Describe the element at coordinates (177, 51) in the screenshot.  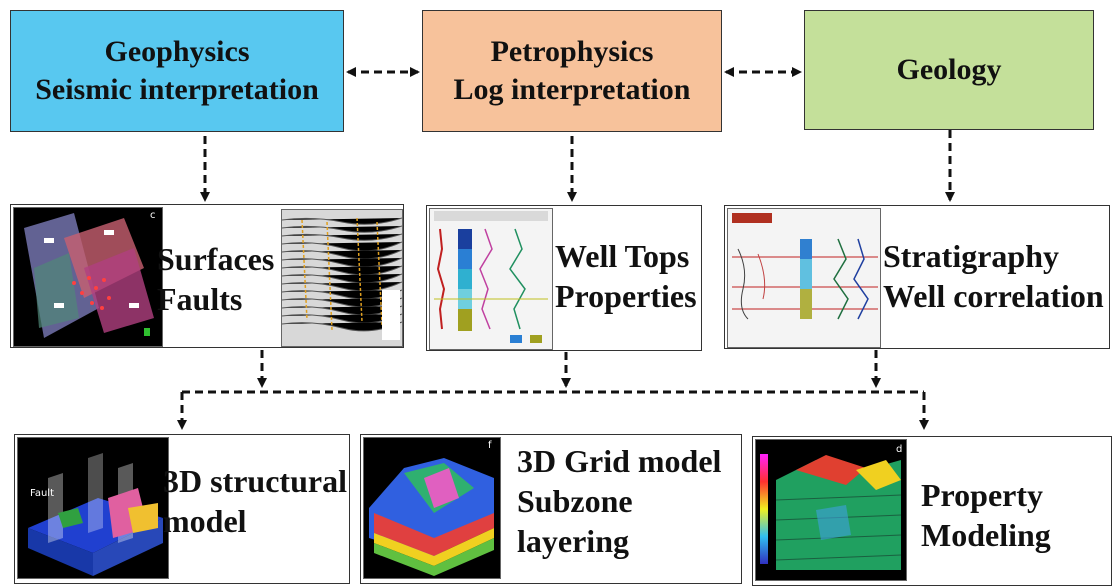
I see `geophysics-title: Geophysics` at that location.